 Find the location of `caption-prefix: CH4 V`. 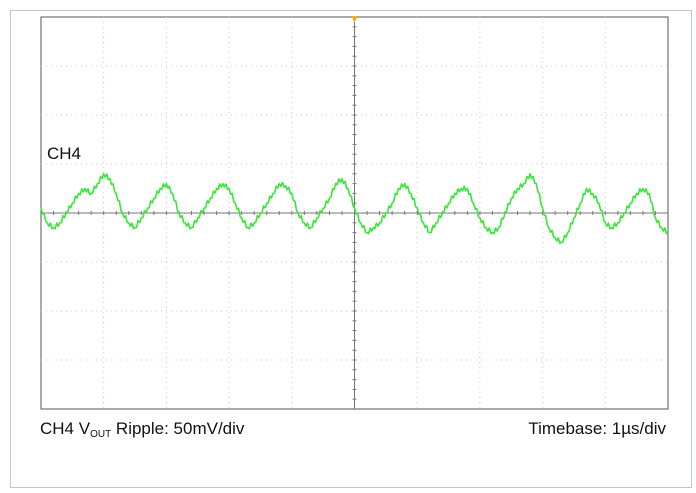

caption-prefix: CH4 V is located at coordinates (65, 428).